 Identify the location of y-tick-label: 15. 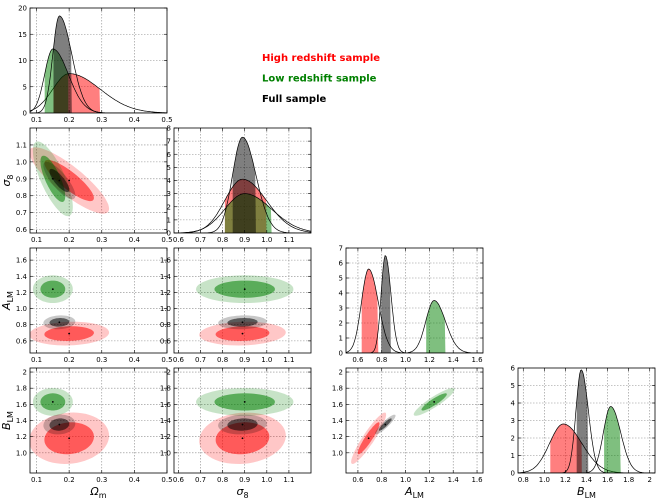
(22, 35).